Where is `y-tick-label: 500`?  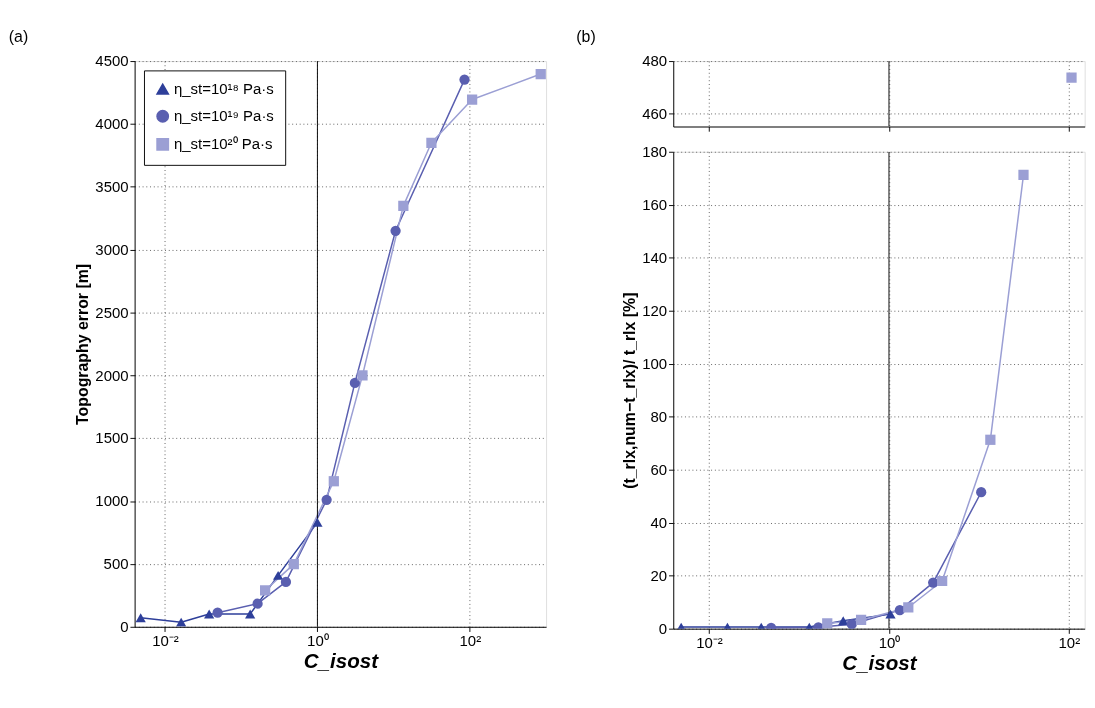
y-tick-label: 500 is located at coordinates (116, 564).